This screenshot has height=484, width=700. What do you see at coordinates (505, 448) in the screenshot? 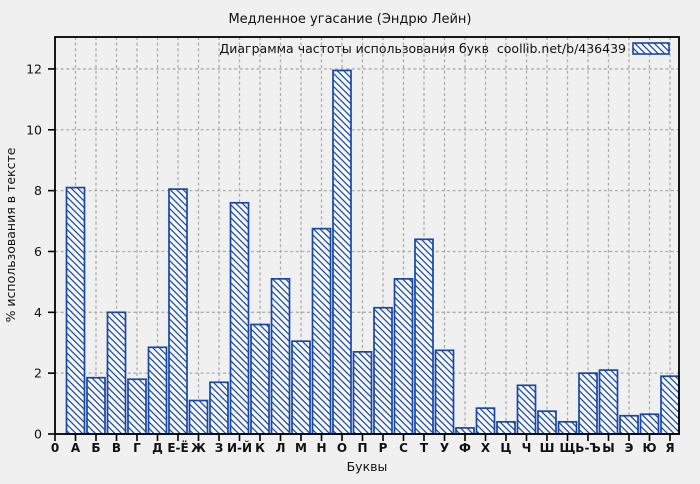
I see `x-tick-label-Ц: Ц` at bounding box center [505, 448].